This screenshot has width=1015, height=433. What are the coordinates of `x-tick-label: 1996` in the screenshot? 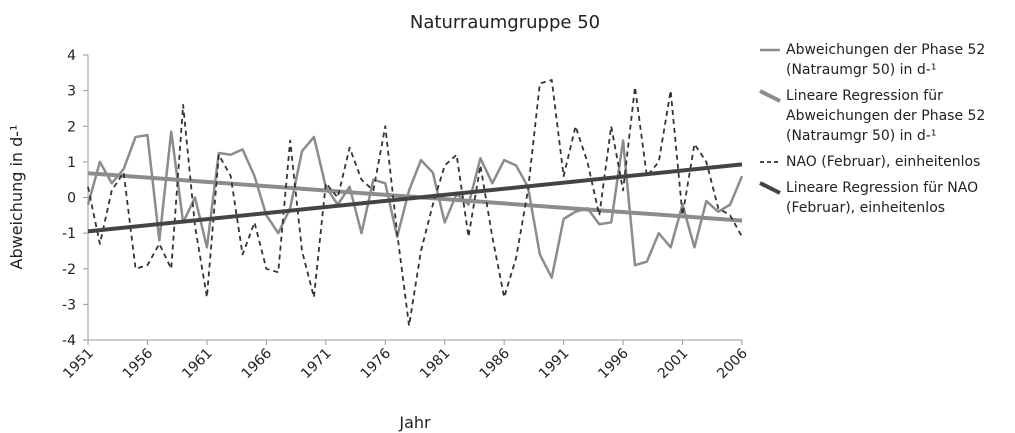 It's located at (613, 363).